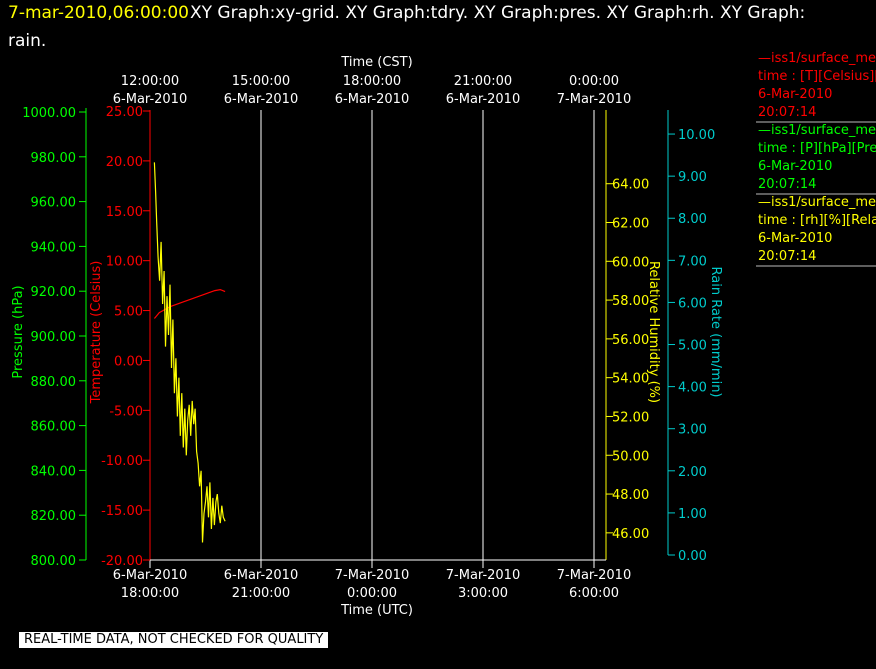 Image resolution: width=876 pixels, height=669 pixels. What do you see at coordinates (787, 256) in the screenshot?
I see `legend-humidity-line: 20:07:14` at bounding box center [787, 256].